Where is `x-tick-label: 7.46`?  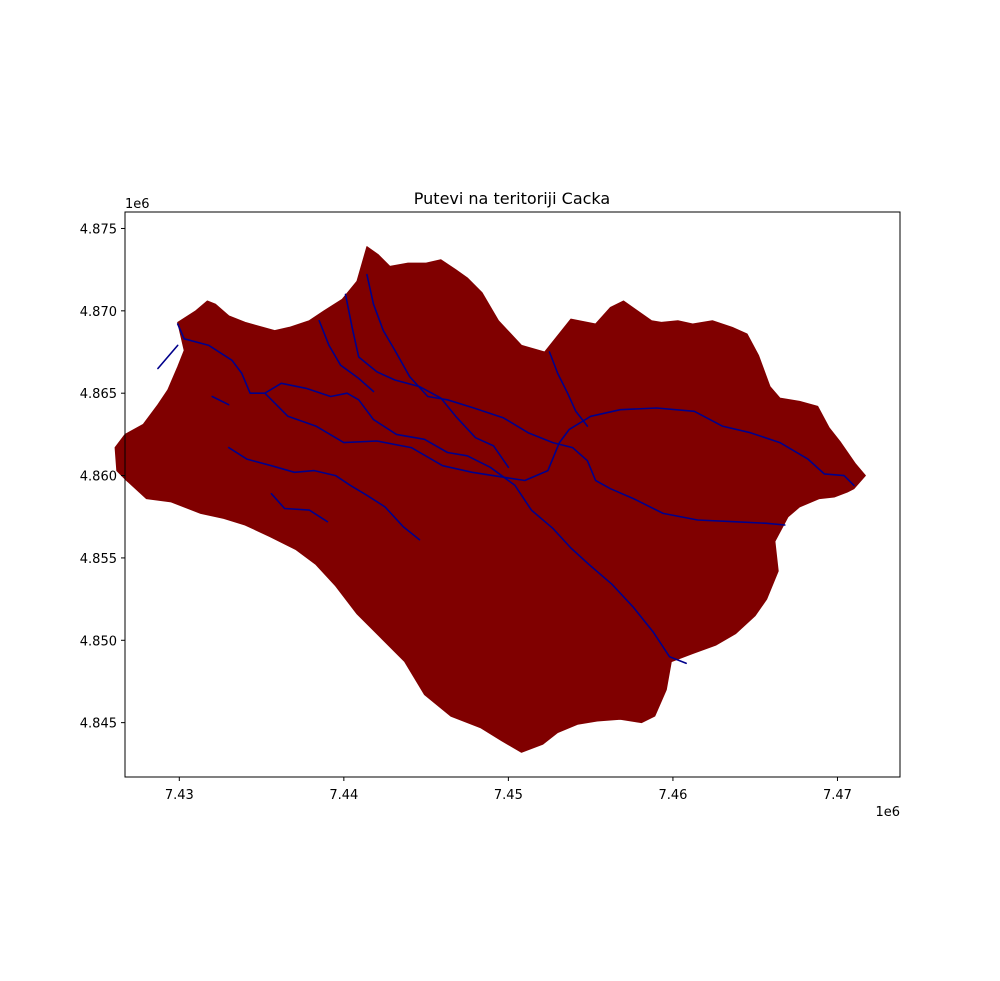
x-tick-label: 7.46 is located at coordinates (672, 795).